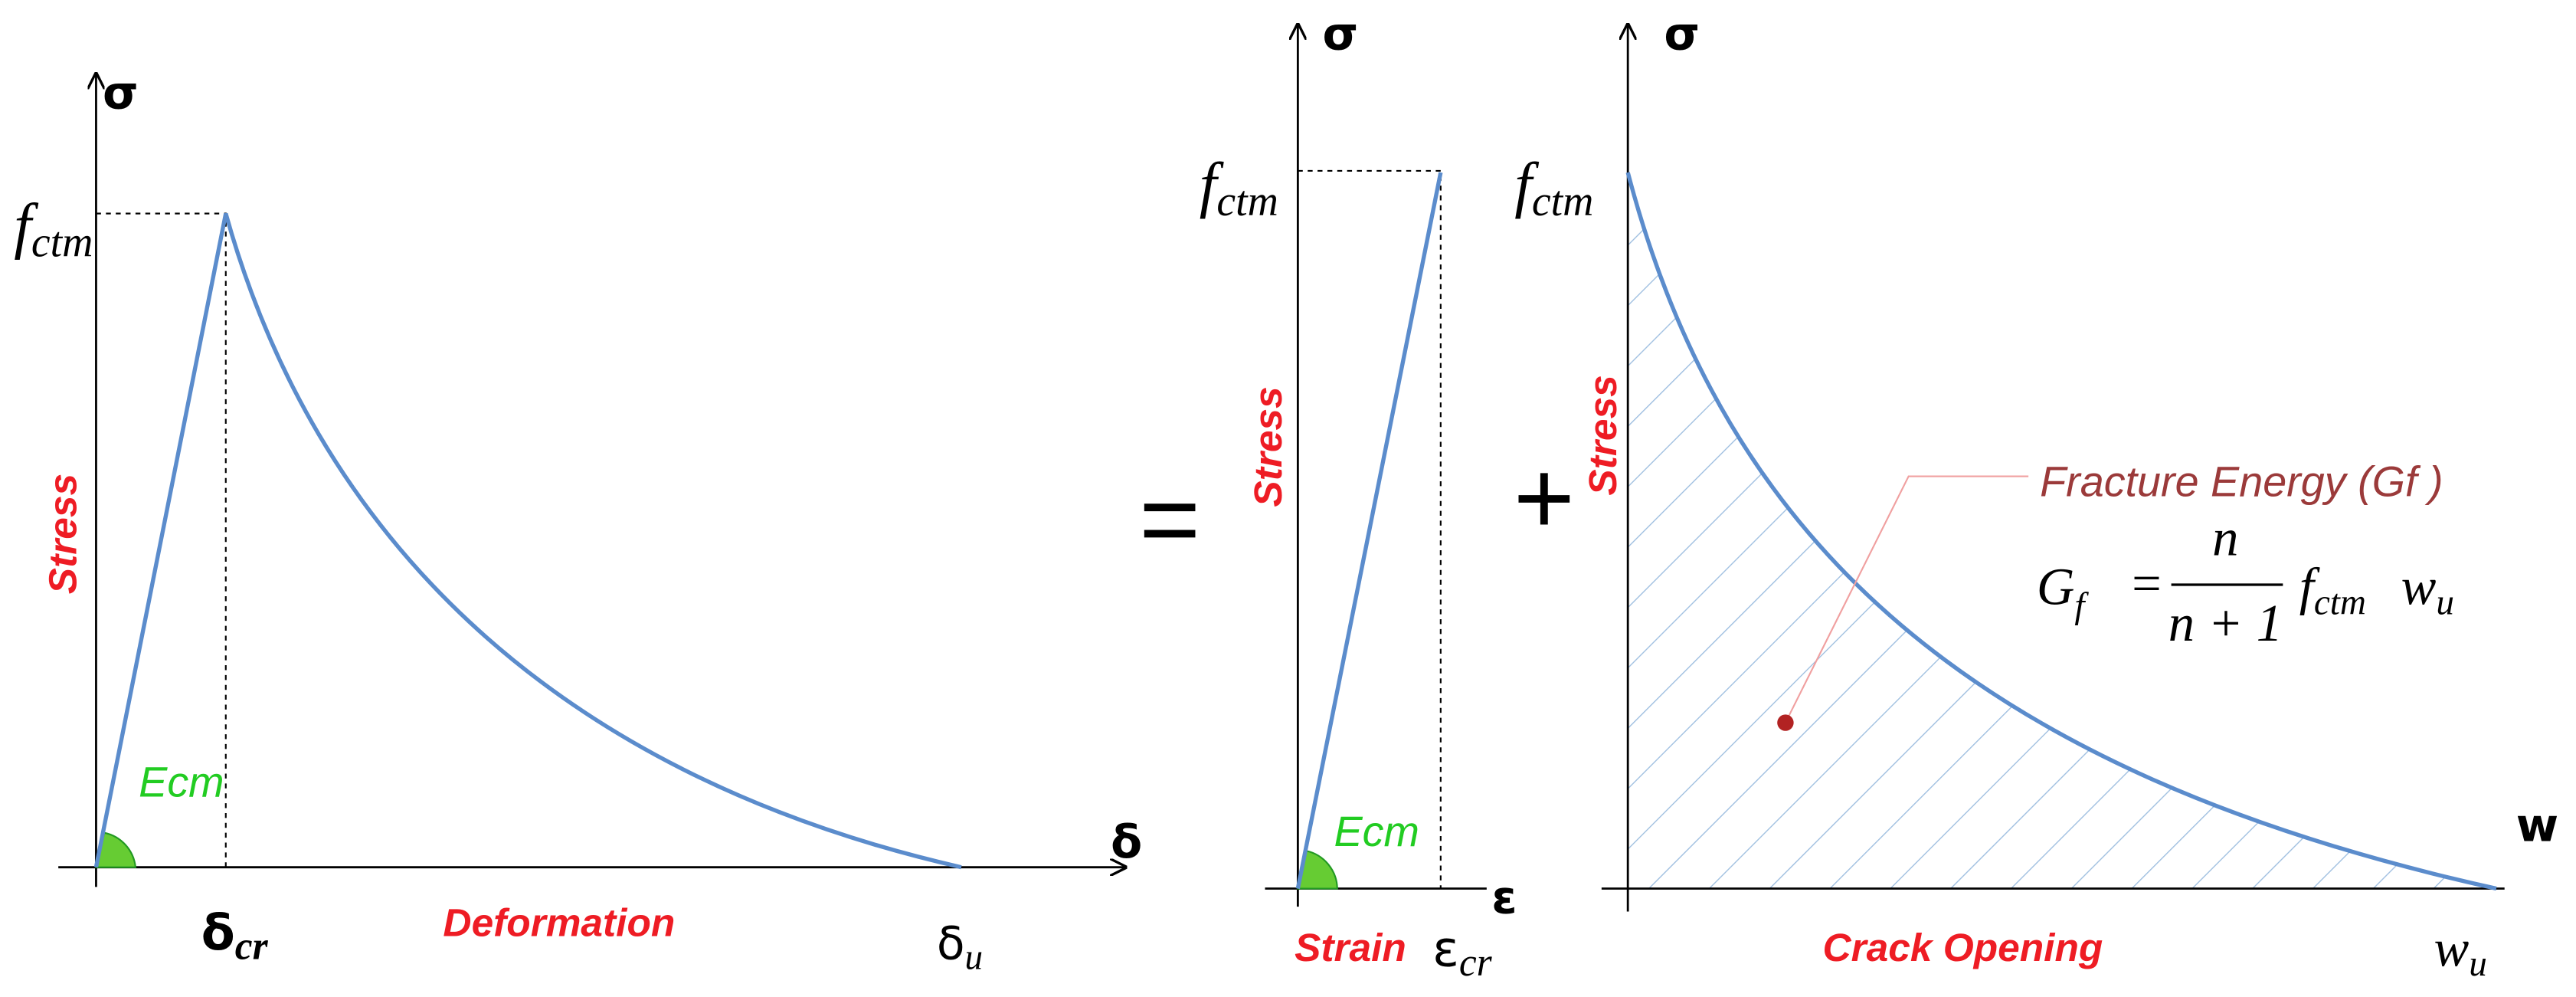 Image resolution: width=2576 pixels, height=997 pixels. I want to click on operator: +, so click(1544, 498).